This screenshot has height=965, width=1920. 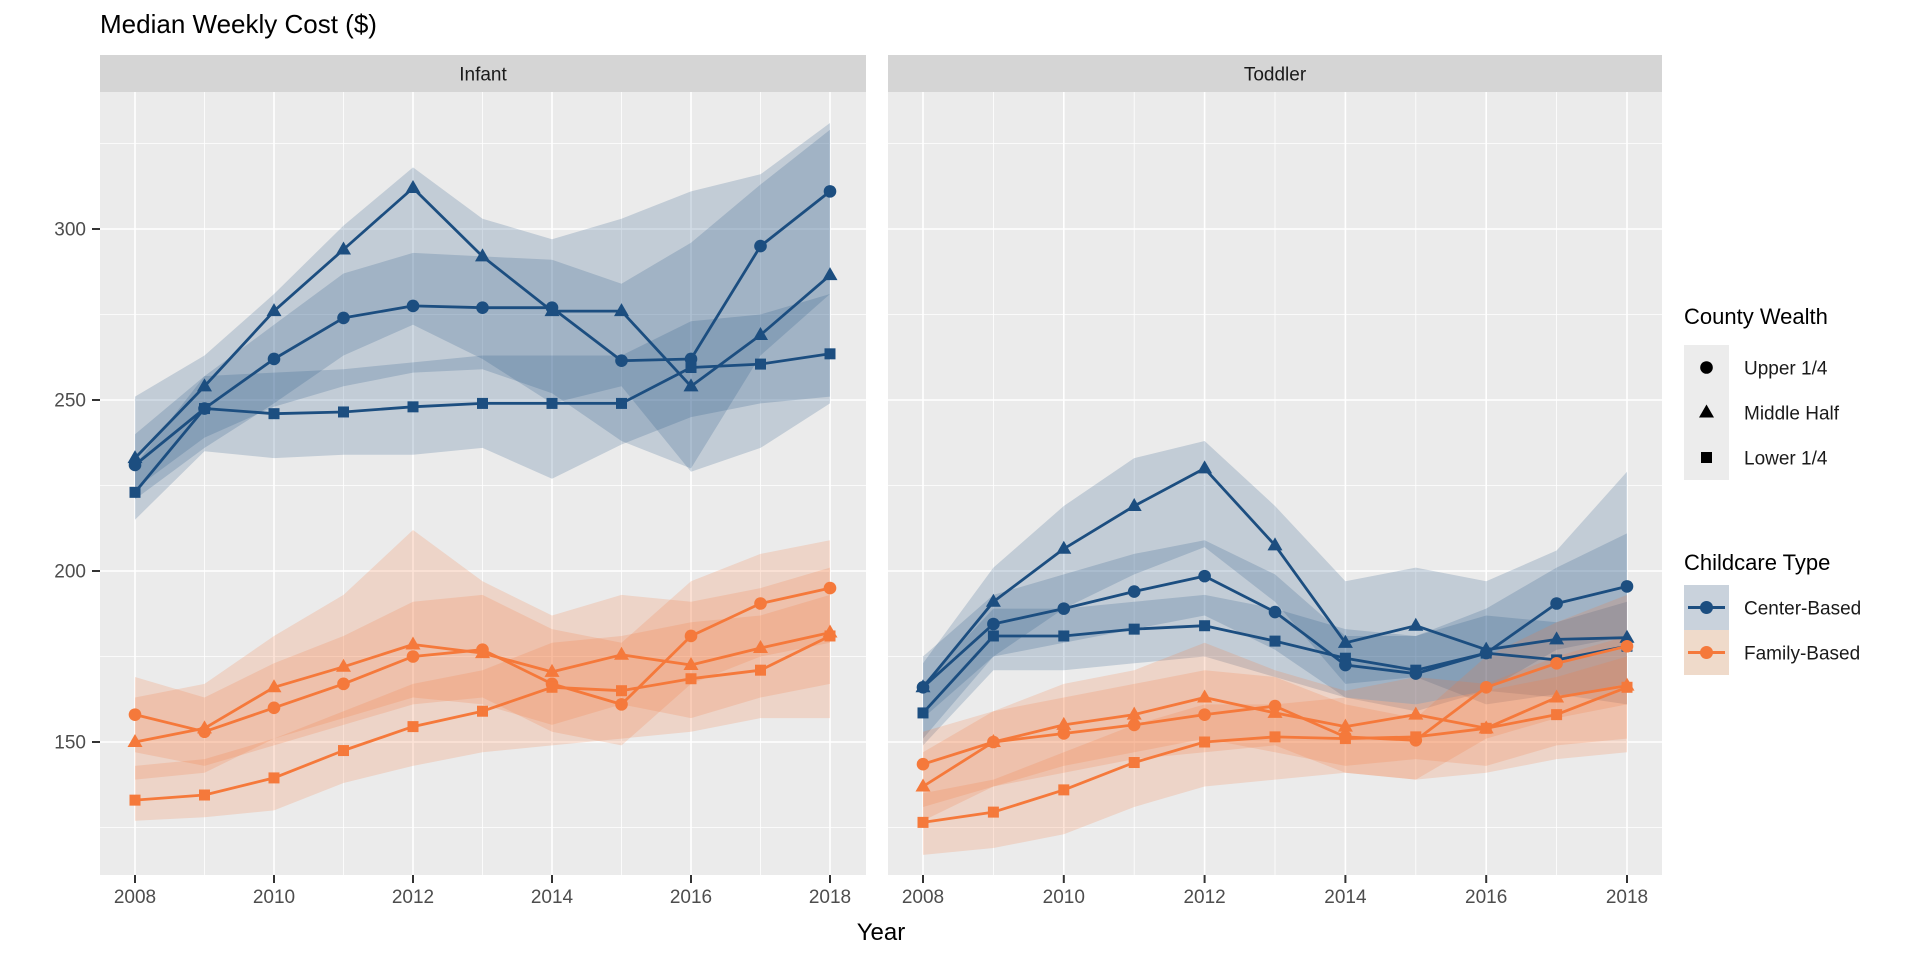 What do you see at coordinates (70, 230) in the screenshot?
I see `y-tick-label: 300` at bounding box center [70, 230].